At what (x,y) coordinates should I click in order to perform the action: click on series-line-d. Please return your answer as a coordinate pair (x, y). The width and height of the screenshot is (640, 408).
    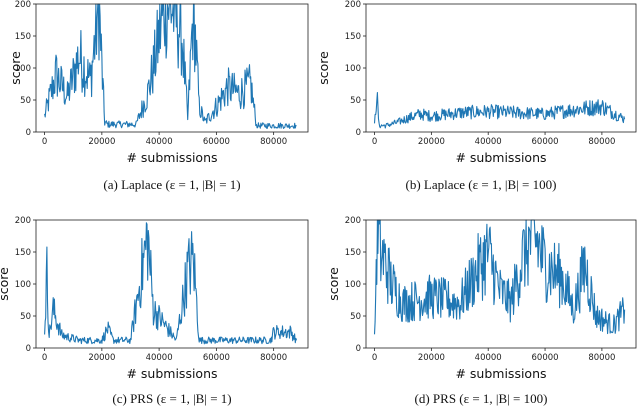
    Looking at the image, I should click on (499, 277).